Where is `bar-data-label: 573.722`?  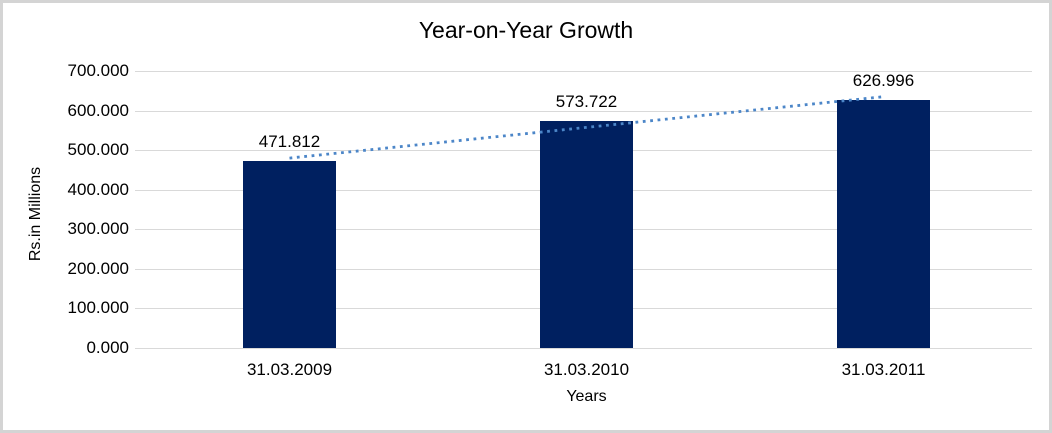 bar-data-label: 573.722 is located at coordinates (586, 101).